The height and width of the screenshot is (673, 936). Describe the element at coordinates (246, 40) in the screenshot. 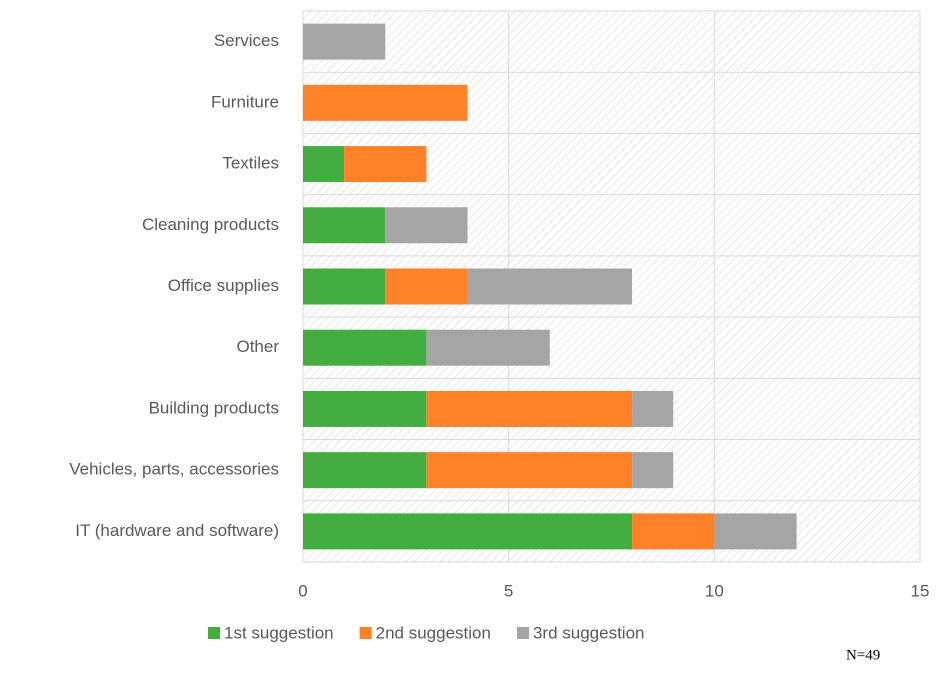

I see `y-tick-label: Services` at that location.